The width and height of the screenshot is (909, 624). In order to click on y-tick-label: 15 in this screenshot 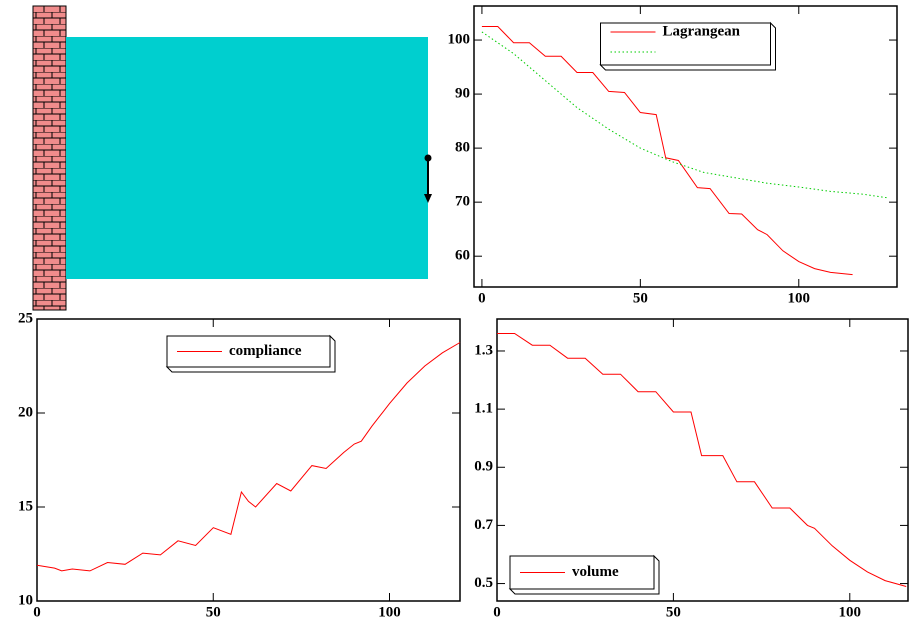, I will do `click(25, 506)`.